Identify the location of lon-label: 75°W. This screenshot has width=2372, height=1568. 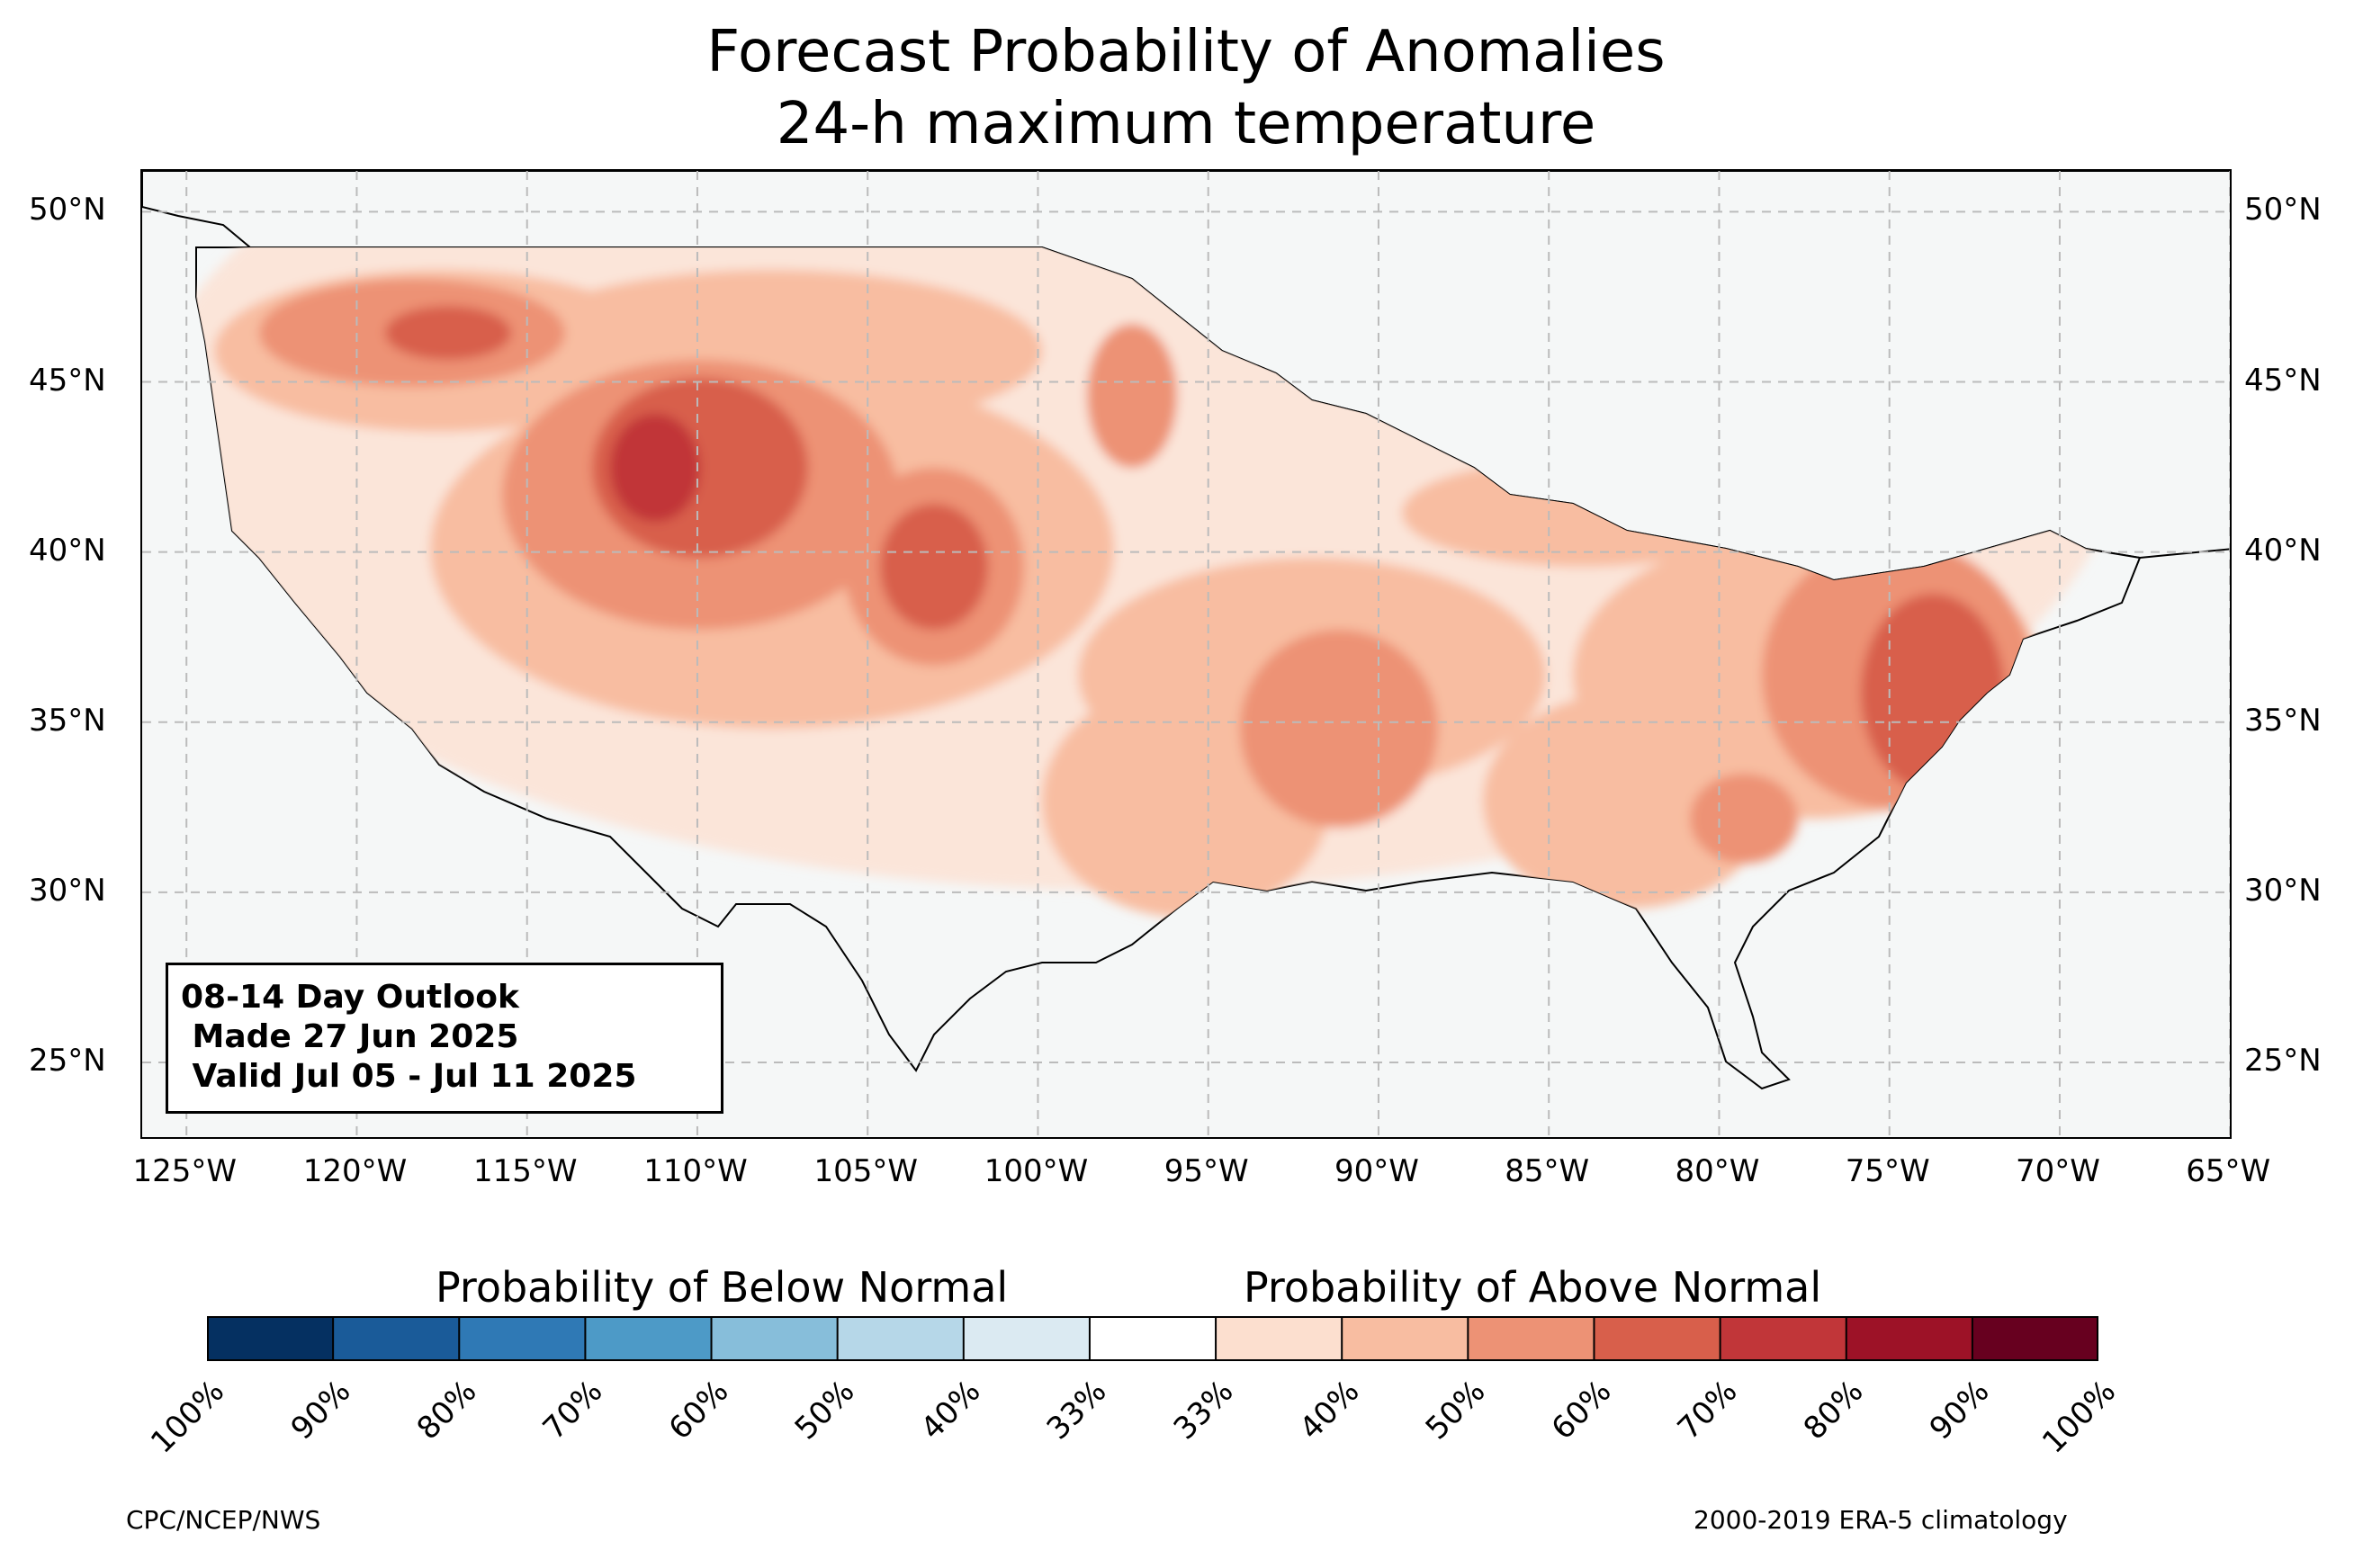
(1888, 1171).